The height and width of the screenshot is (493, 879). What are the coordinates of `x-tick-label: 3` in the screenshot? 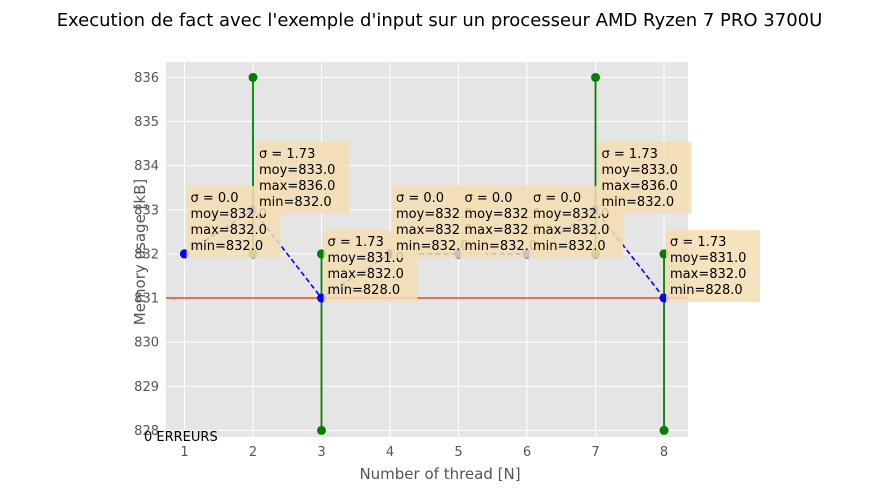 It's located at (321, 452).